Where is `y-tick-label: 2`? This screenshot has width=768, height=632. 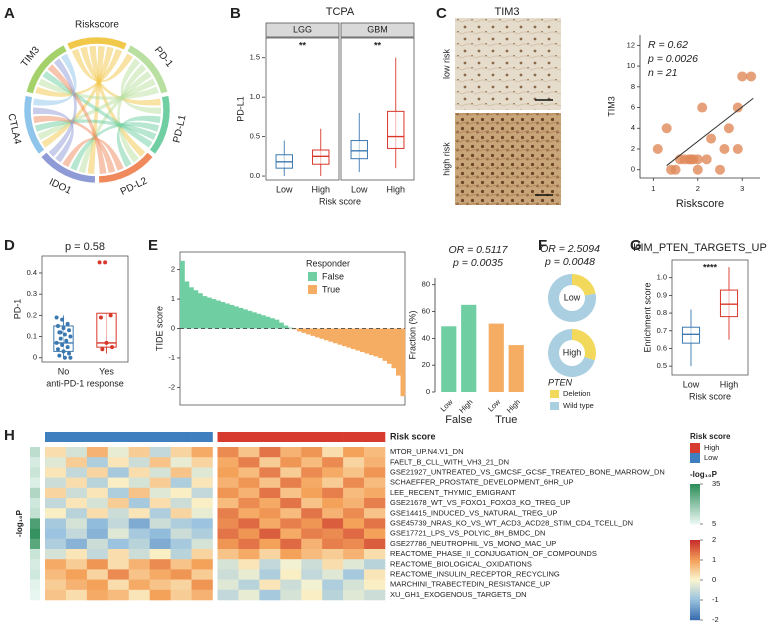 y-tick-label: 2 is located at coordinates (173, 269).